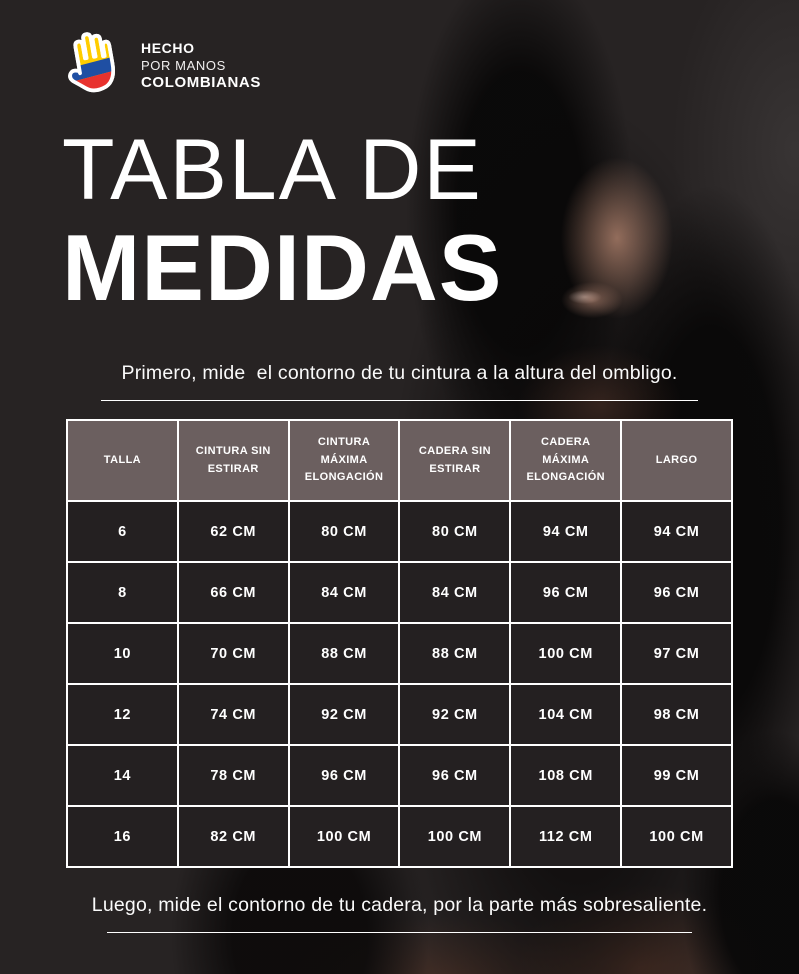  I want to click on table-row-size-6: 6 62 CM 80 CM 80 CM 94 CM 94 CM, so click(399, 531).